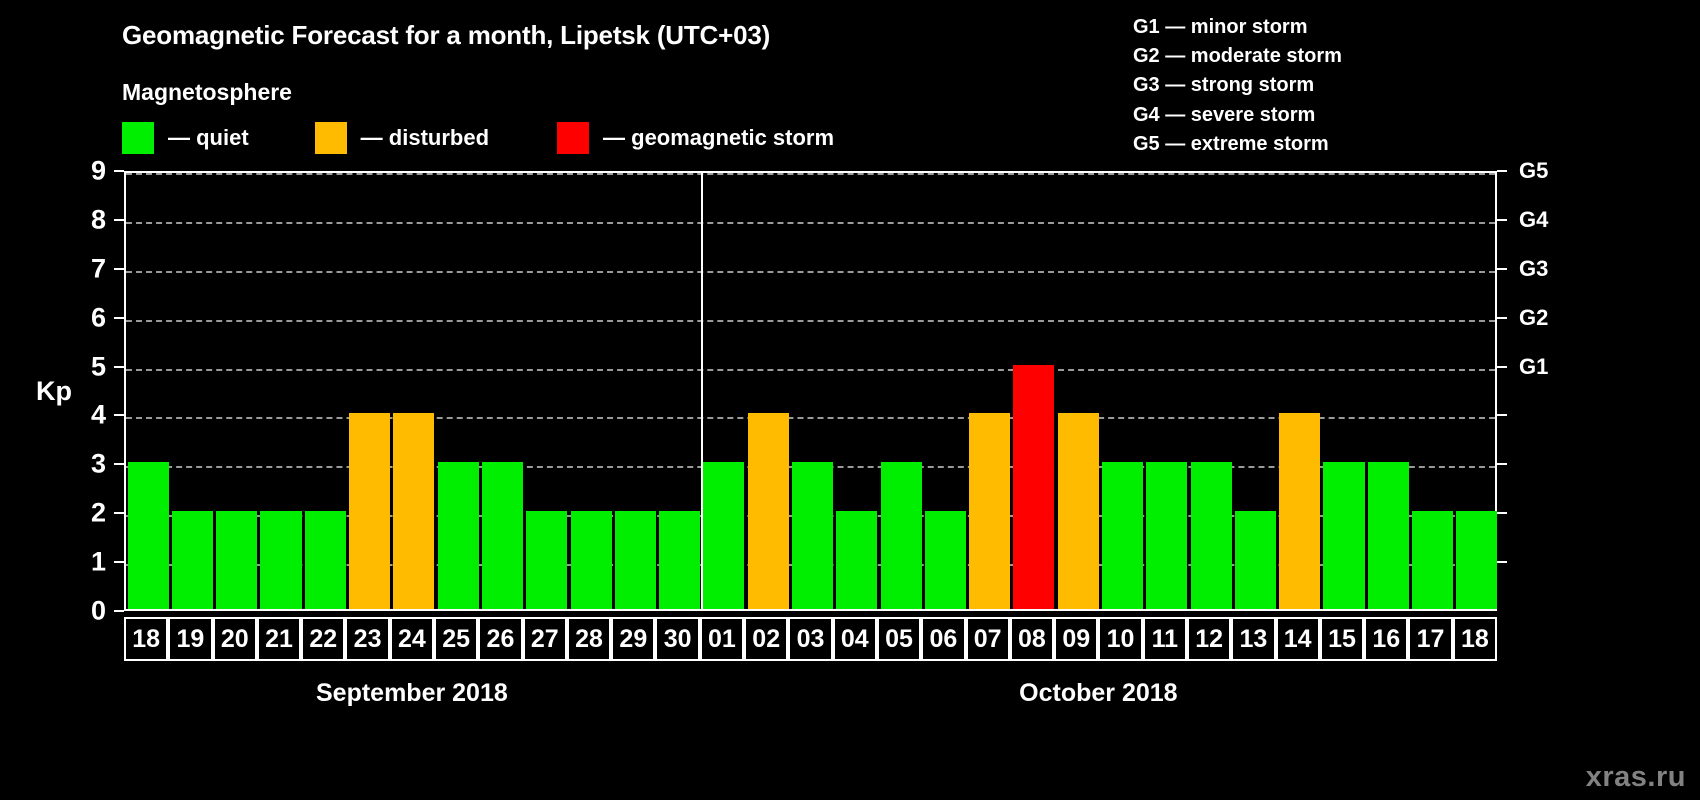 This screenshot has width=1700, height=800. What do you see at coordinates (208, 137) in the screenshot?
I see `legend-label-quiet: — quiet` at bounding box center [208, 137].